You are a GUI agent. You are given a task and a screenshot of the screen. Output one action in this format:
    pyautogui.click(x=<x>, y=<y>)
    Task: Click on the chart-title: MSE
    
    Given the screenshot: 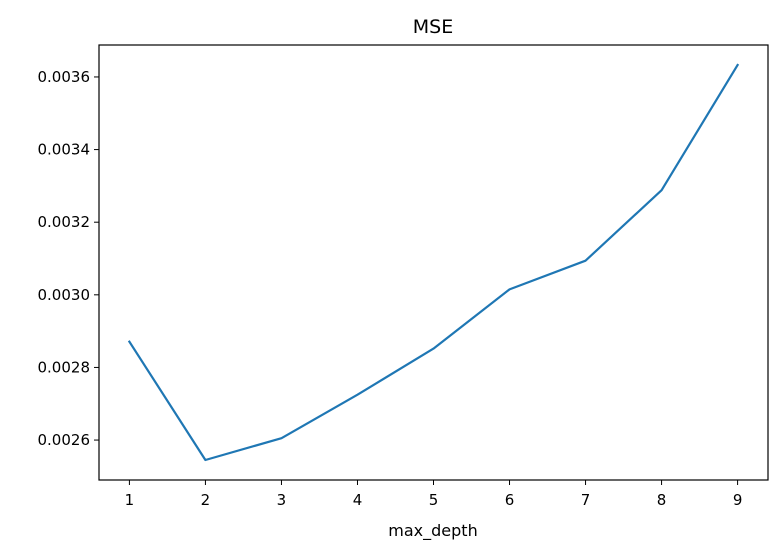 What is the action you would take?
    pyautogui.click(x=433, y=27)
    